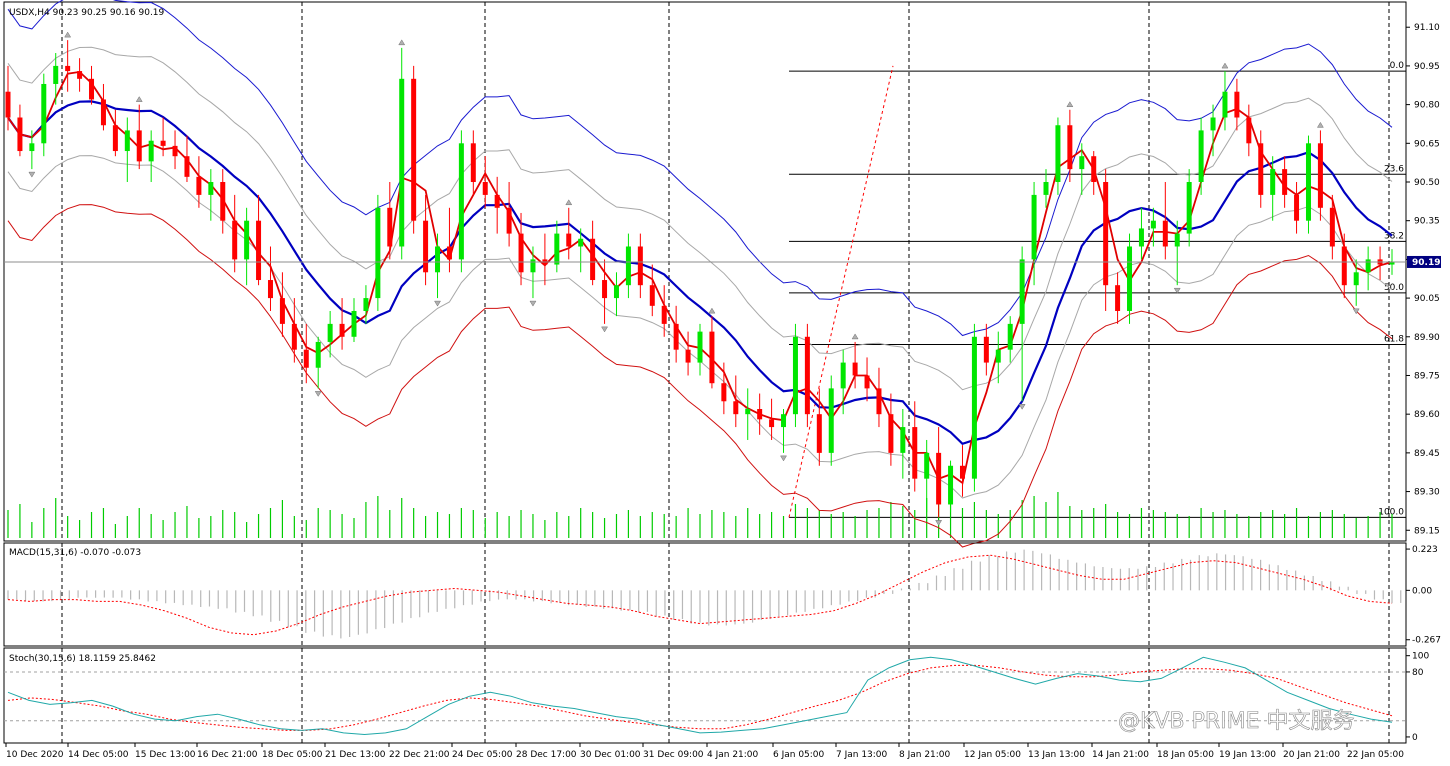  Describe the element at coordinates (1427, 415) in the screenshot. I see `price-tick-label: 89.60` at that location.